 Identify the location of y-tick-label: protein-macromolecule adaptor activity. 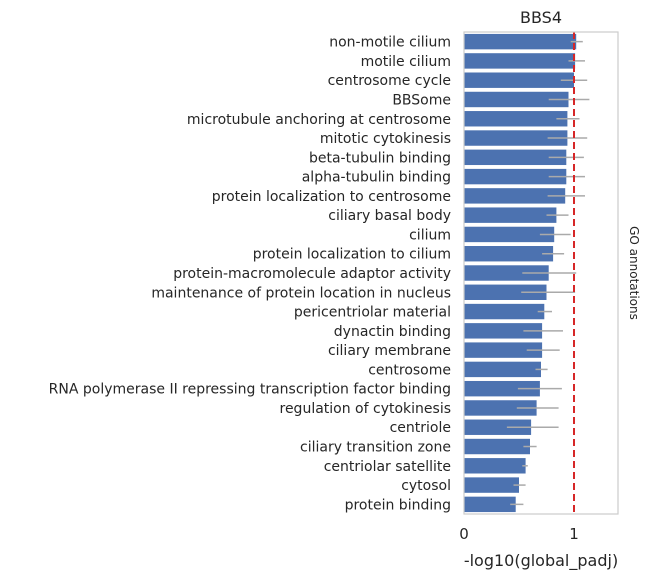
(312, 274).